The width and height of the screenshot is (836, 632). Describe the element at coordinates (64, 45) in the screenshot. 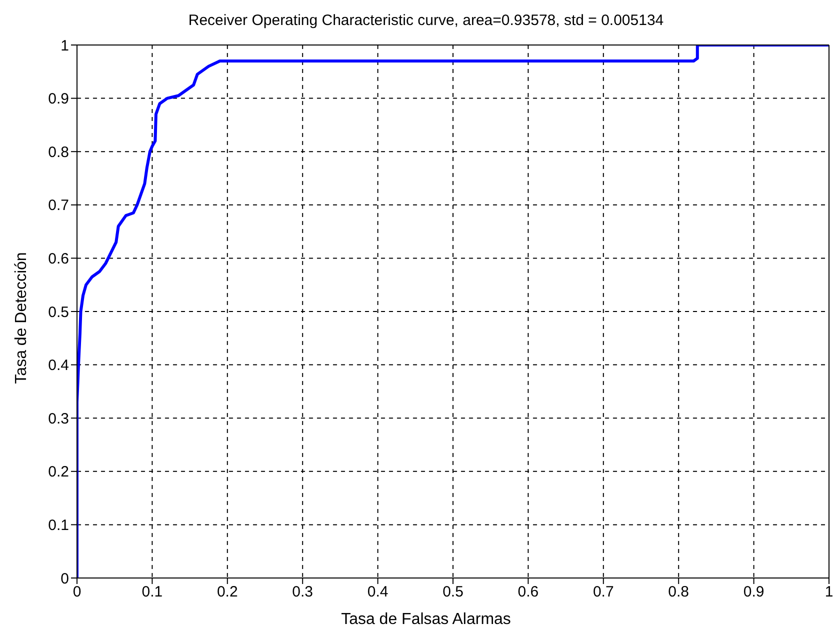

I see `y-tick-label: 1` at that location.